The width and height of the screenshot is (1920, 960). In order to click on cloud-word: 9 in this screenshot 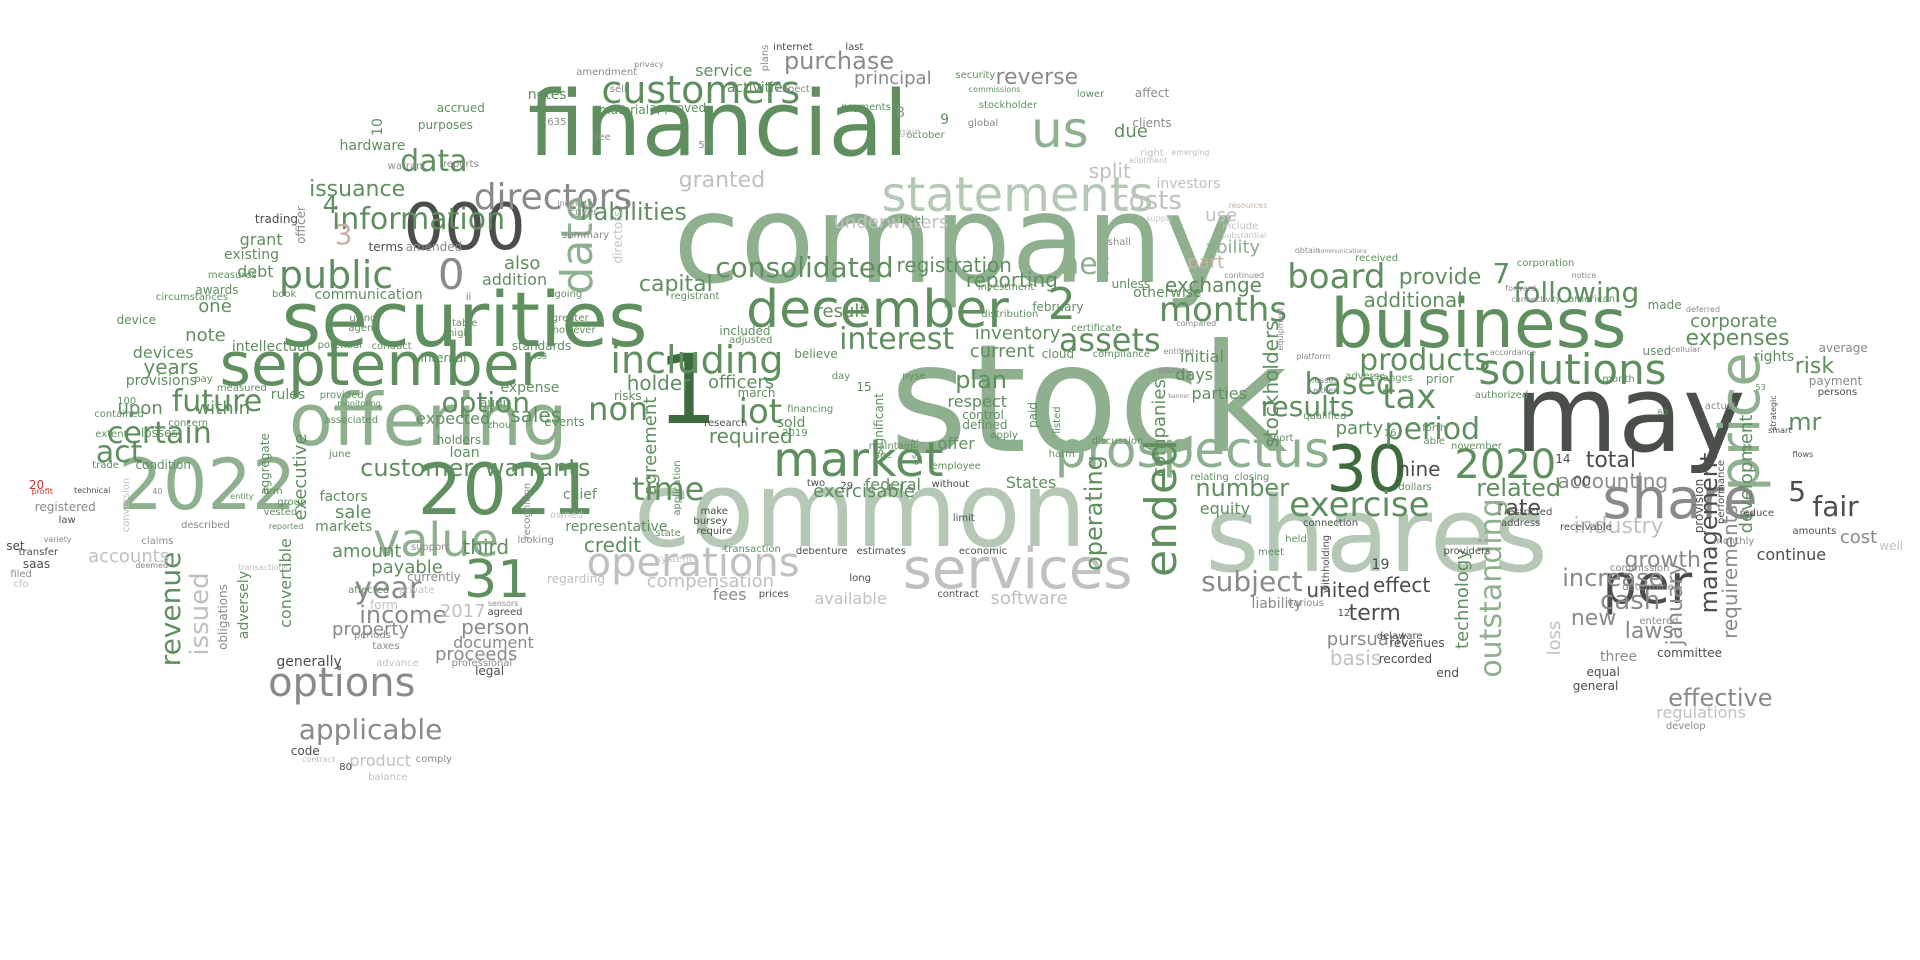, I will do `click(945, 120)`.